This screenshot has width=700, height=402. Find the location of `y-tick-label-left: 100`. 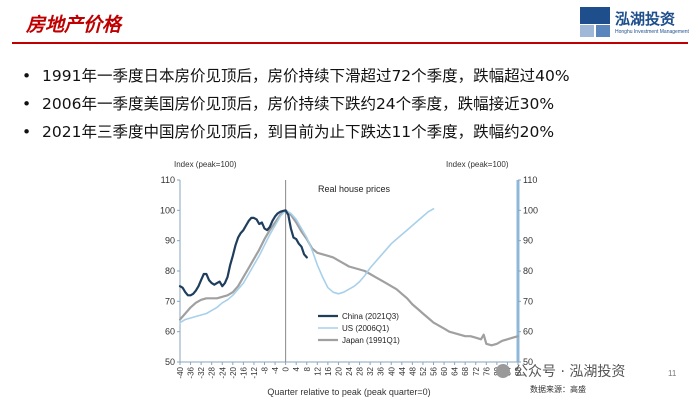

y-tick-label-left: 100 is located at coordinates (167, 210).